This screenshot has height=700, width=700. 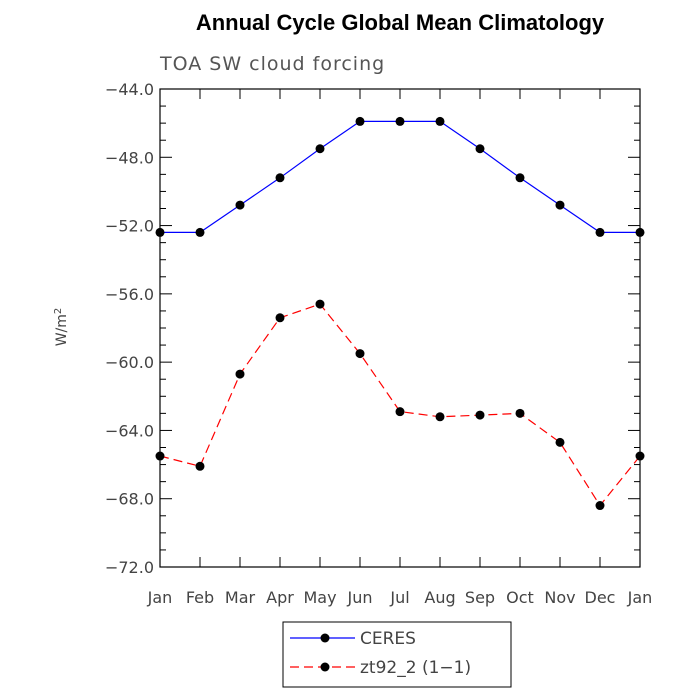 I want to click on x-tick-label: Mar, so click(x=240, y=597).